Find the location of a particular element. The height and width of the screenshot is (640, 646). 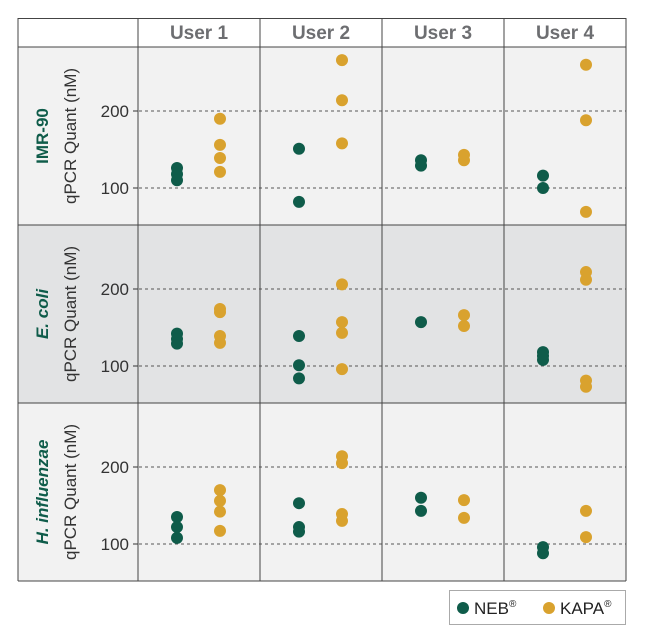

legend-box is located at coordinates (537, 607).